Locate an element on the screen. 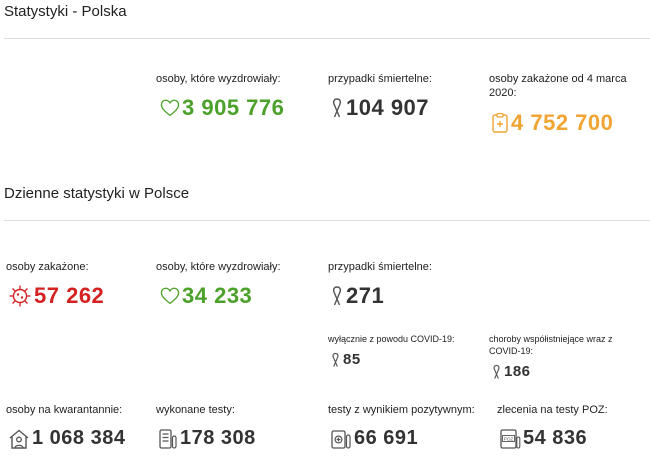 The height and width of the screenshot is (459, 650). total-deaths-value: 104 907 is located at coordinates (388, 107).